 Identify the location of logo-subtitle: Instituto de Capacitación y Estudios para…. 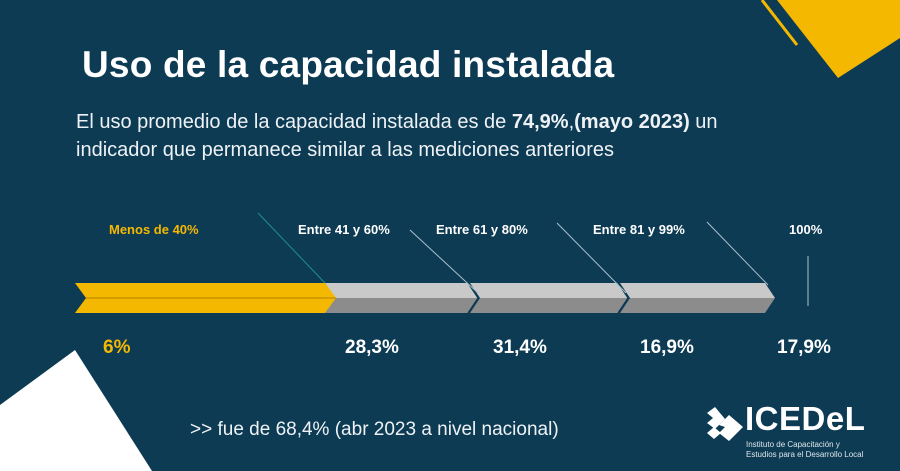
(816, 450).